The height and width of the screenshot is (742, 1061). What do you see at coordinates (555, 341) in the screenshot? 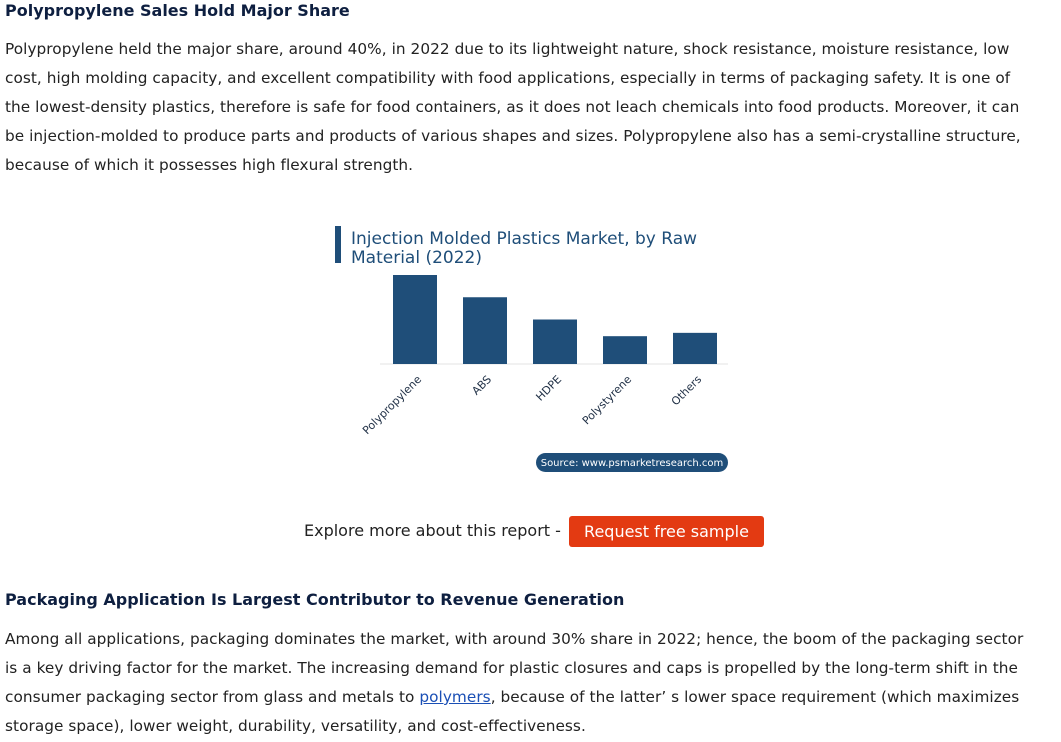
I see `bar-hdpe` at bounding box center [555, 341].